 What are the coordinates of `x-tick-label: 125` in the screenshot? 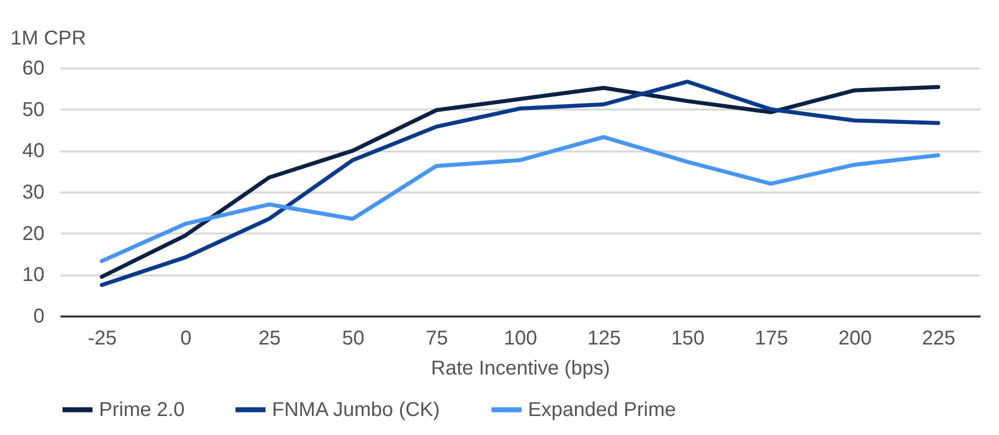 It's located at (604, 339).